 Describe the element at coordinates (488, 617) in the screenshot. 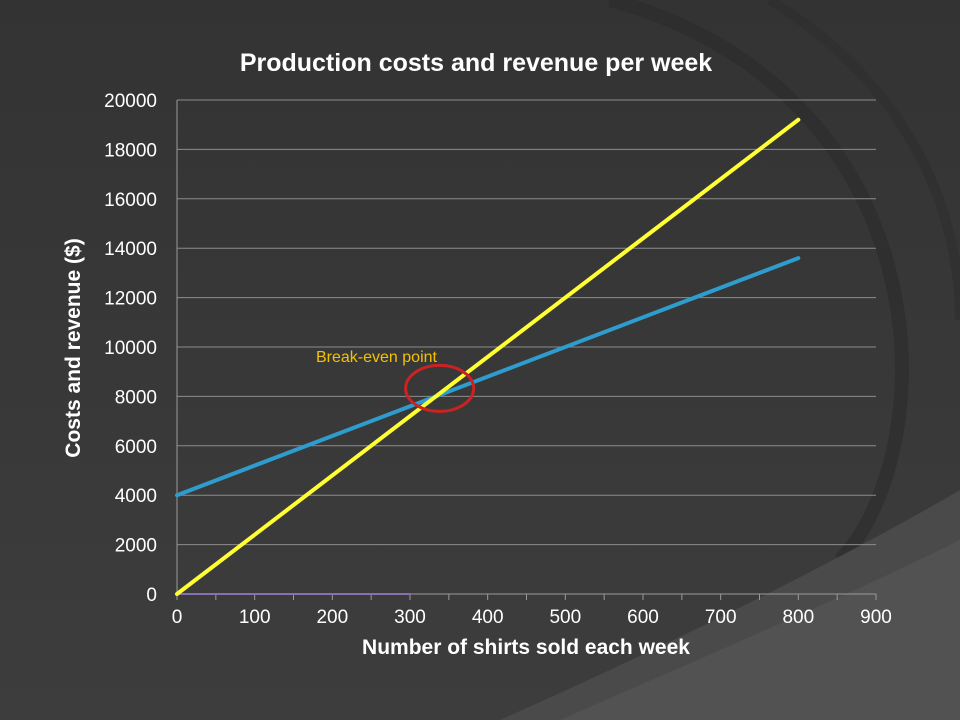

I see `x-tick-label: 400` at that location.